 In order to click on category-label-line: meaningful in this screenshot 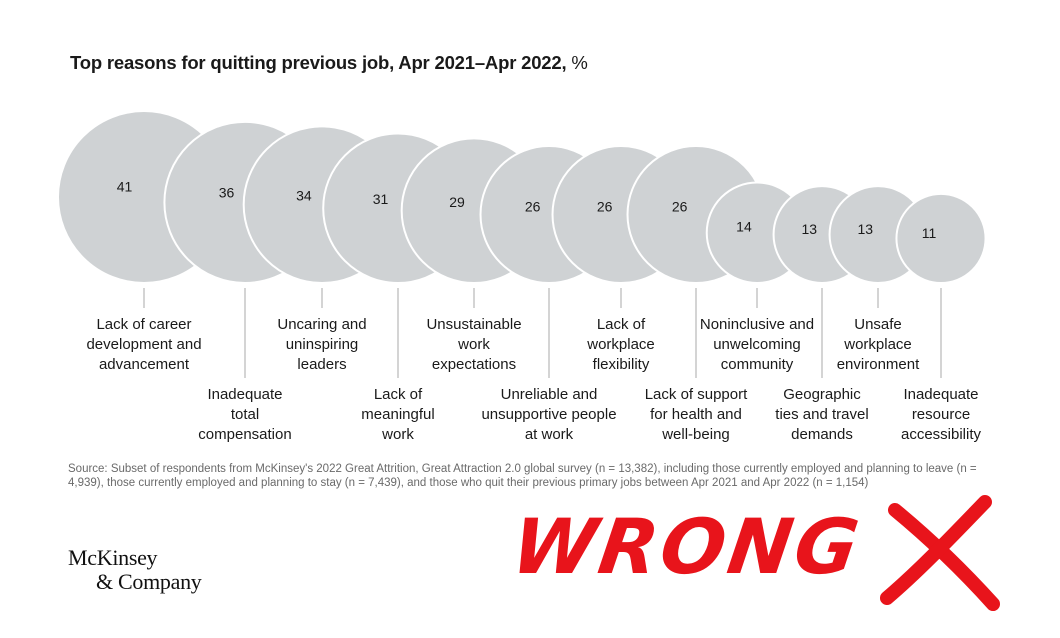, I will do `click(398, 414)`.